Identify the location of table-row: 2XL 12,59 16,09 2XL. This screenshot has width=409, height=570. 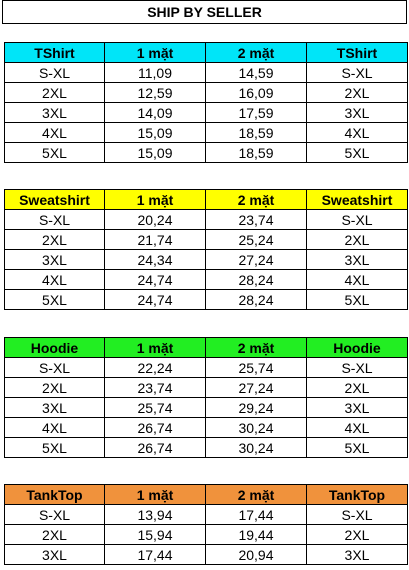
(206, 92).